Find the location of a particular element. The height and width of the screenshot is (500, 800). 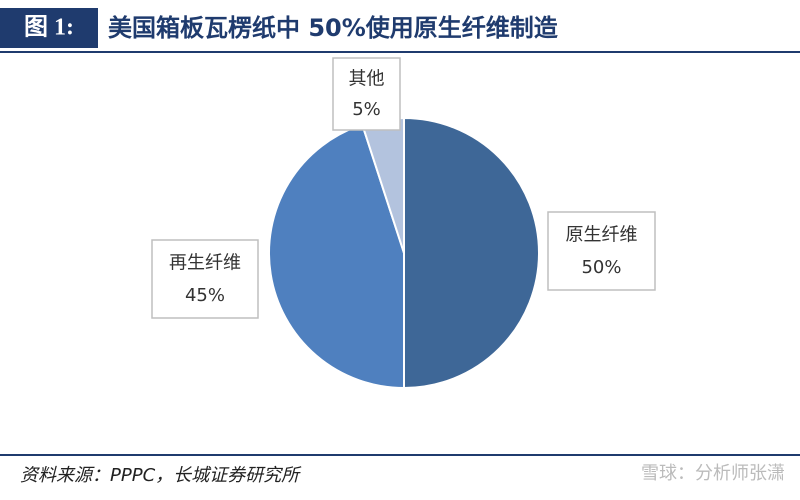

chart-title: 美国箱板瓦楞纸中 50%使用原生纤维制造 is located at coordinates (333, 28).